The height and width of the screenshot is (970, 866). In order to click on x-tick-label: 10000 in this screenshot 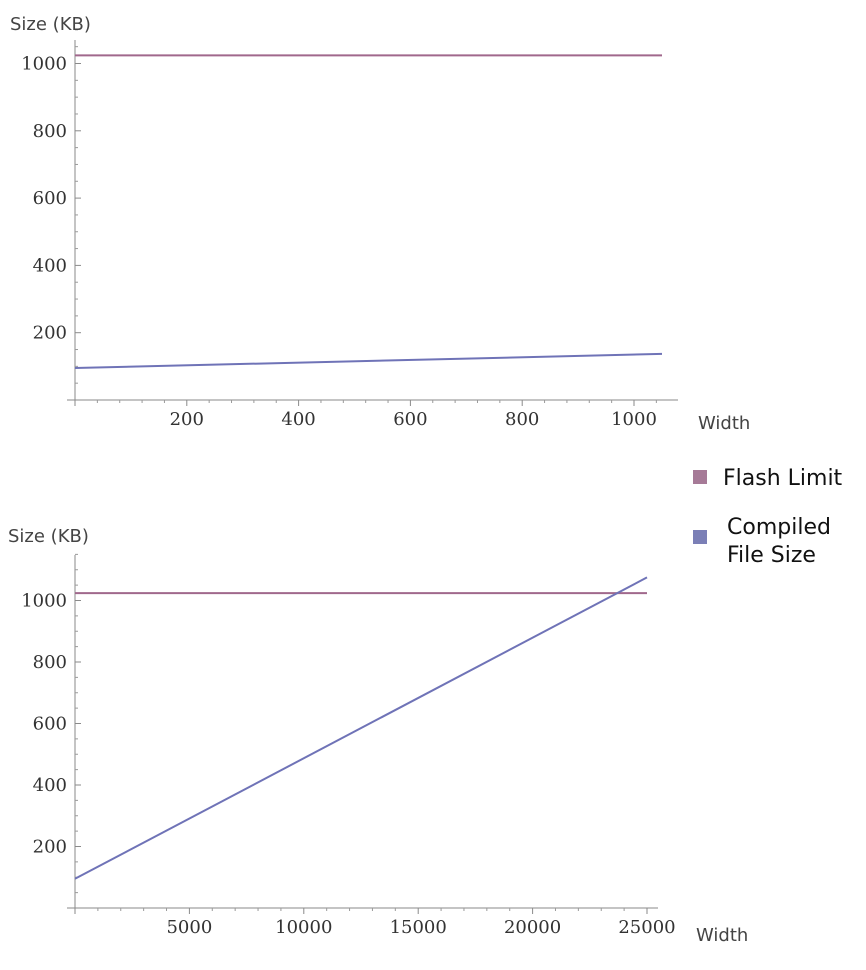, I will do `click(303, 927)`.